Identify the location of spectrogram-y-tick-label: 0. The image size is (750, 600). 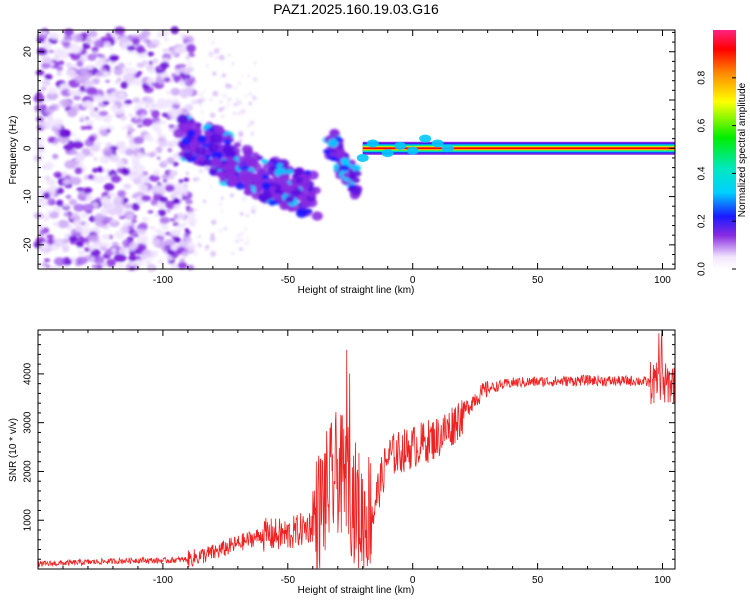
(28, 148).